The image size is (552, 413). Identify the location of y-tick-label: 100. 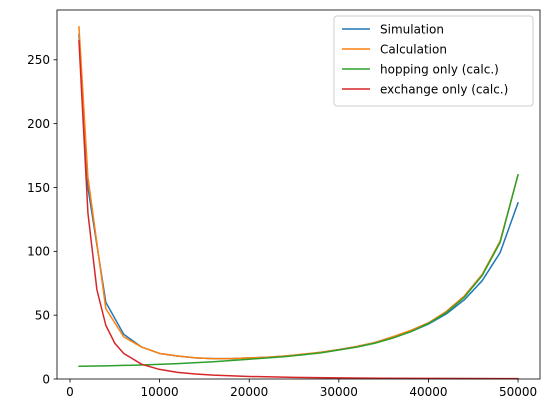
(38, 252).